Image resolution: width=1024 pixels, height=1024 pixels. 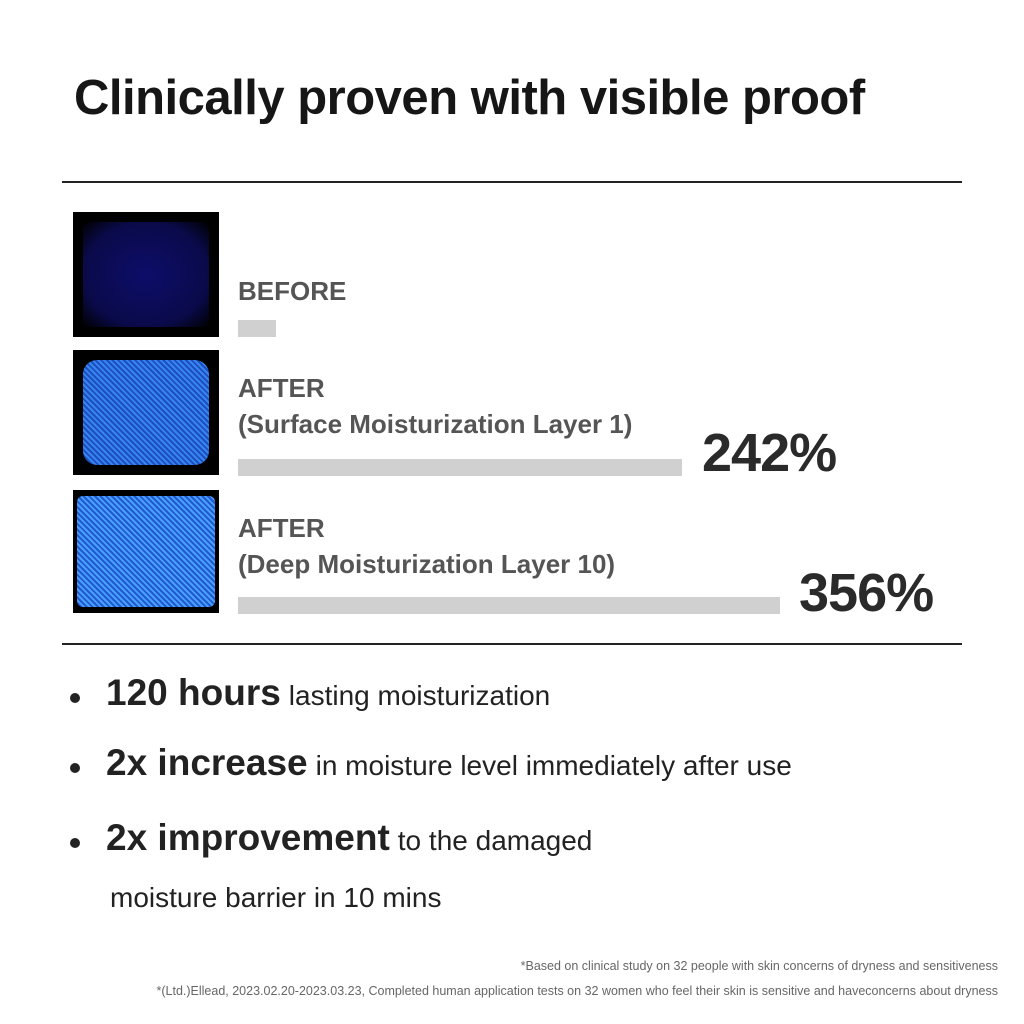 I want to click on after-surface-label: AFTER, so click(x=281, y=388).